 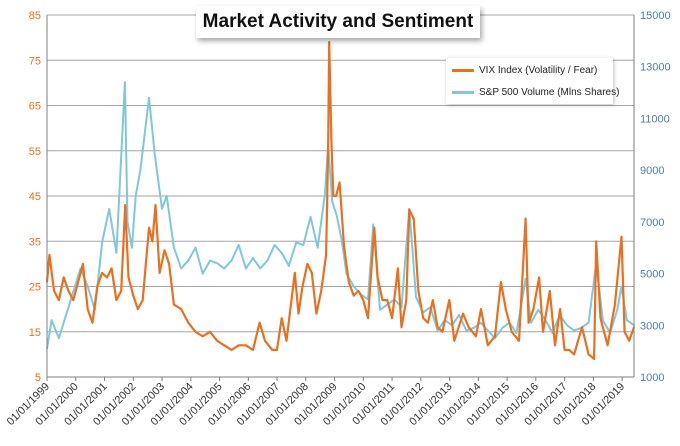 What do you see at coordinates (652, 275) in the screenshot?
I see `right-tick-label: 5000` at bounding box center [652, 275].